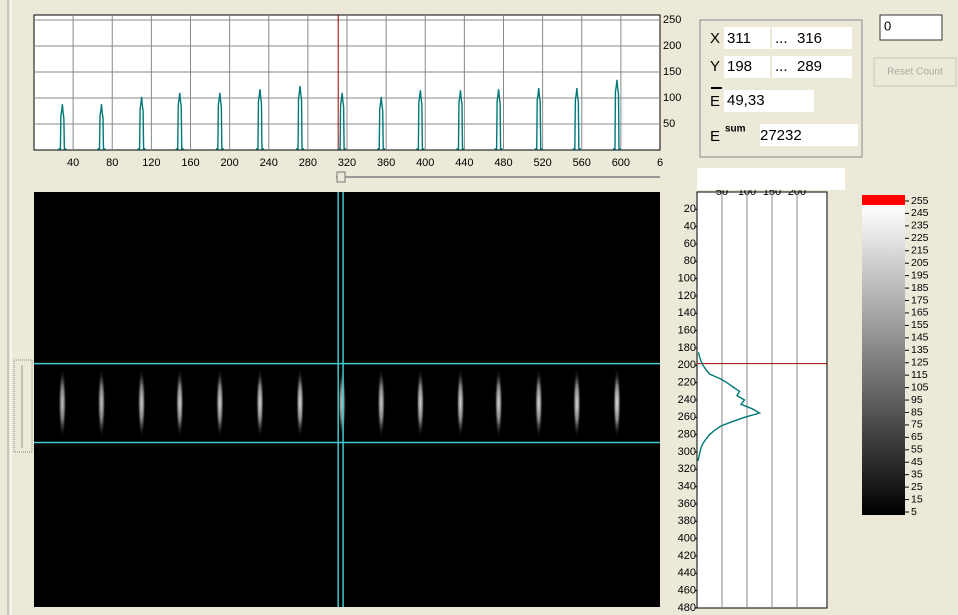 This screenshot has width=958, height=615. What do you see at coordinates (690, 261) in the screenshot?
I see `y-tick-label: 80` at bounding box center [690, 261].